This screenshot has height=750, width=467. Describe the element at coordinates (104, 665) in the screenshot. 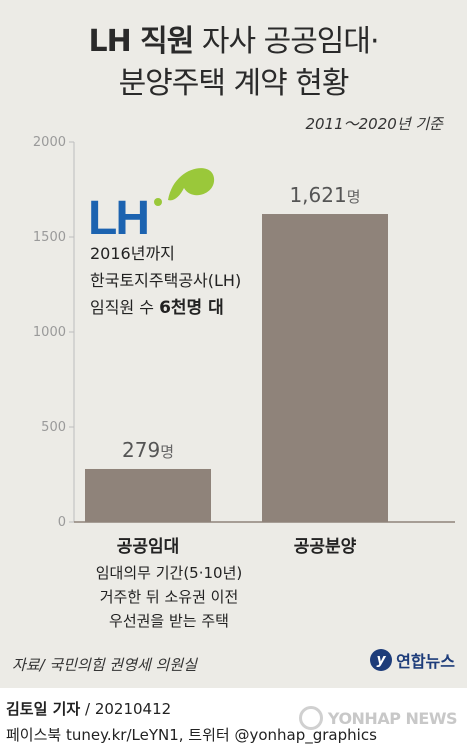

I see `source-label: 자료/ 국민의힘 권영세 의원실` at that location.